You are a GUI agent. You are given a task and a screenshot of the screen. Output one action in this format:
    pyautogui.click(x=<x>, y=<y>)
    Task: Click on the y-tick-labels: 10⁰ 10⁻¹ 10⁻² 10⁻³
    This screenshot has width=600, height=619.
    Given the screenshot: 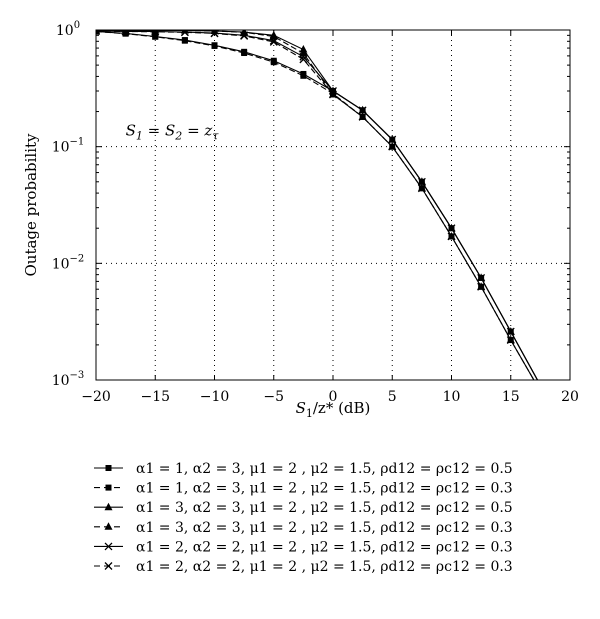 What is the action you would take?
    pyautogui.click(x=68, y=204)
    